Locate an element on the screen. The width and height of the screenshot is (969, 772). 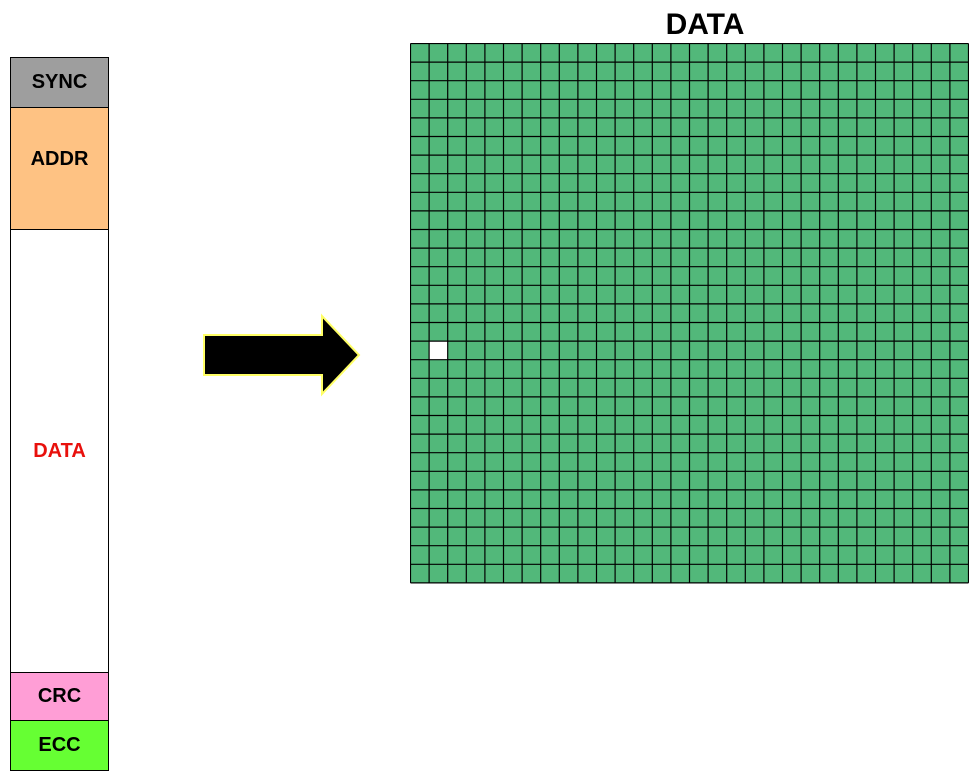
sync-label: SYNC is located at coordinates (59, 82).